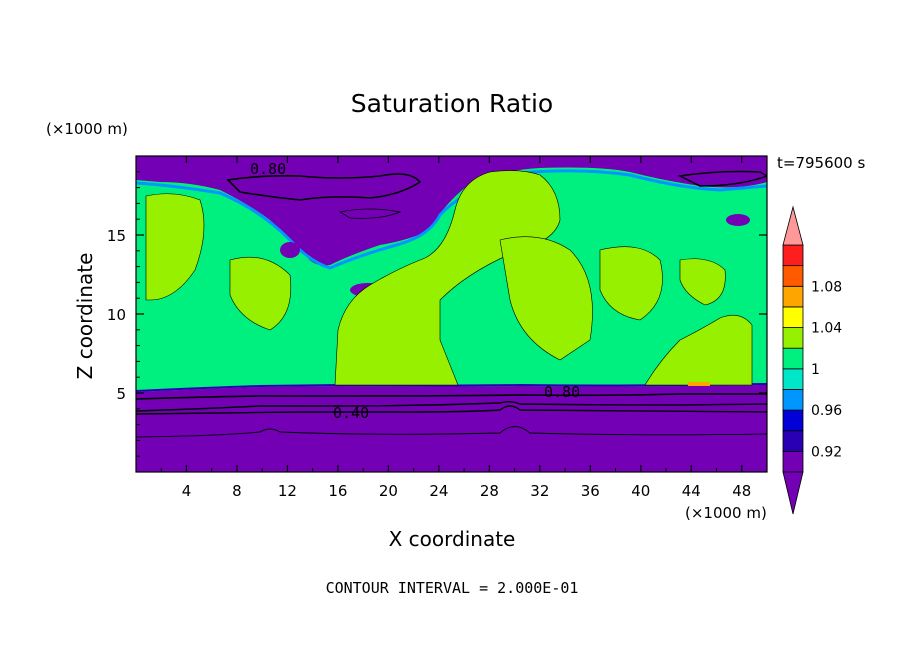 This screenshot has height=654, width=904. What do you see at coordinates (351, 413) in the screenshot?
I see `contour-label-lower-left: 0.40` at bounding box center [351, 413].